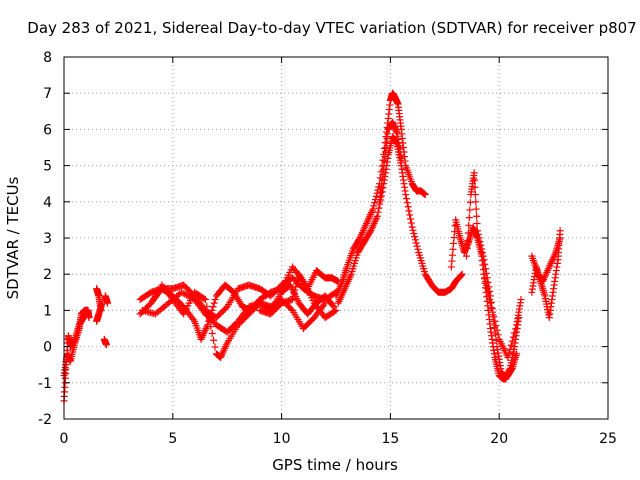 The height and width of the screenshot is (480, 640). What do you see at coordinates (45, 384) in the screenshot?
I see `y-tick-label: -1` at bounding box center [45, 384].